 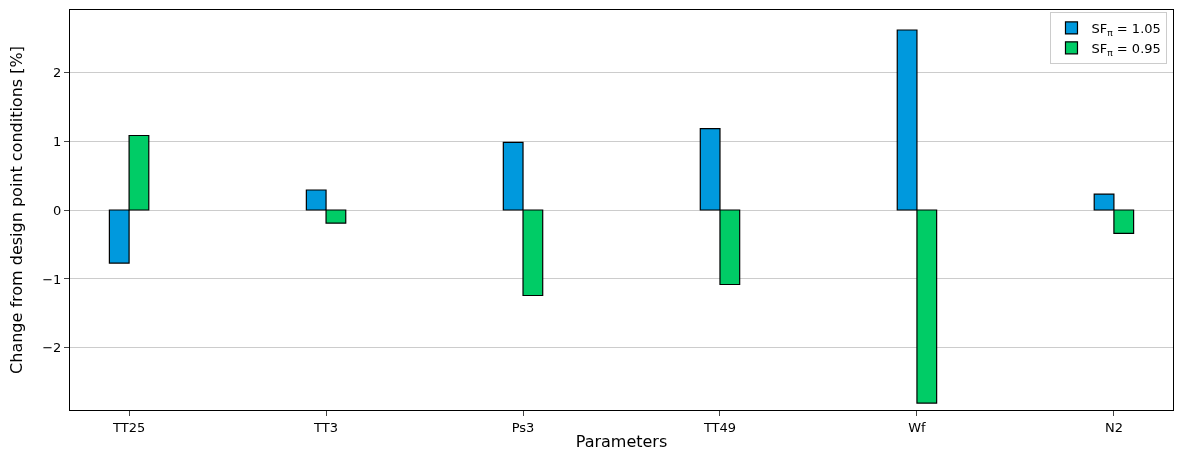 I want to click on x-tick-label: Wf, so click(x=917, y=427).